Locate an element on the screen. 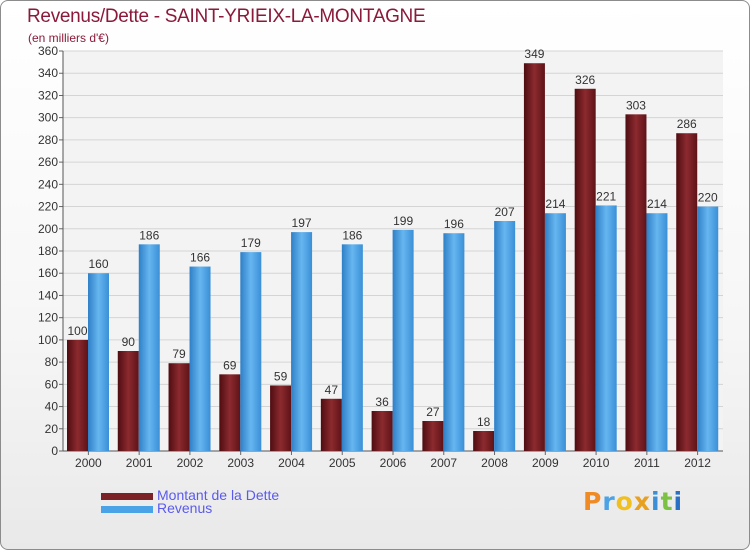 This screenshot has width=750, height=550. logo-letter: r is located at coordinates (609, 501).